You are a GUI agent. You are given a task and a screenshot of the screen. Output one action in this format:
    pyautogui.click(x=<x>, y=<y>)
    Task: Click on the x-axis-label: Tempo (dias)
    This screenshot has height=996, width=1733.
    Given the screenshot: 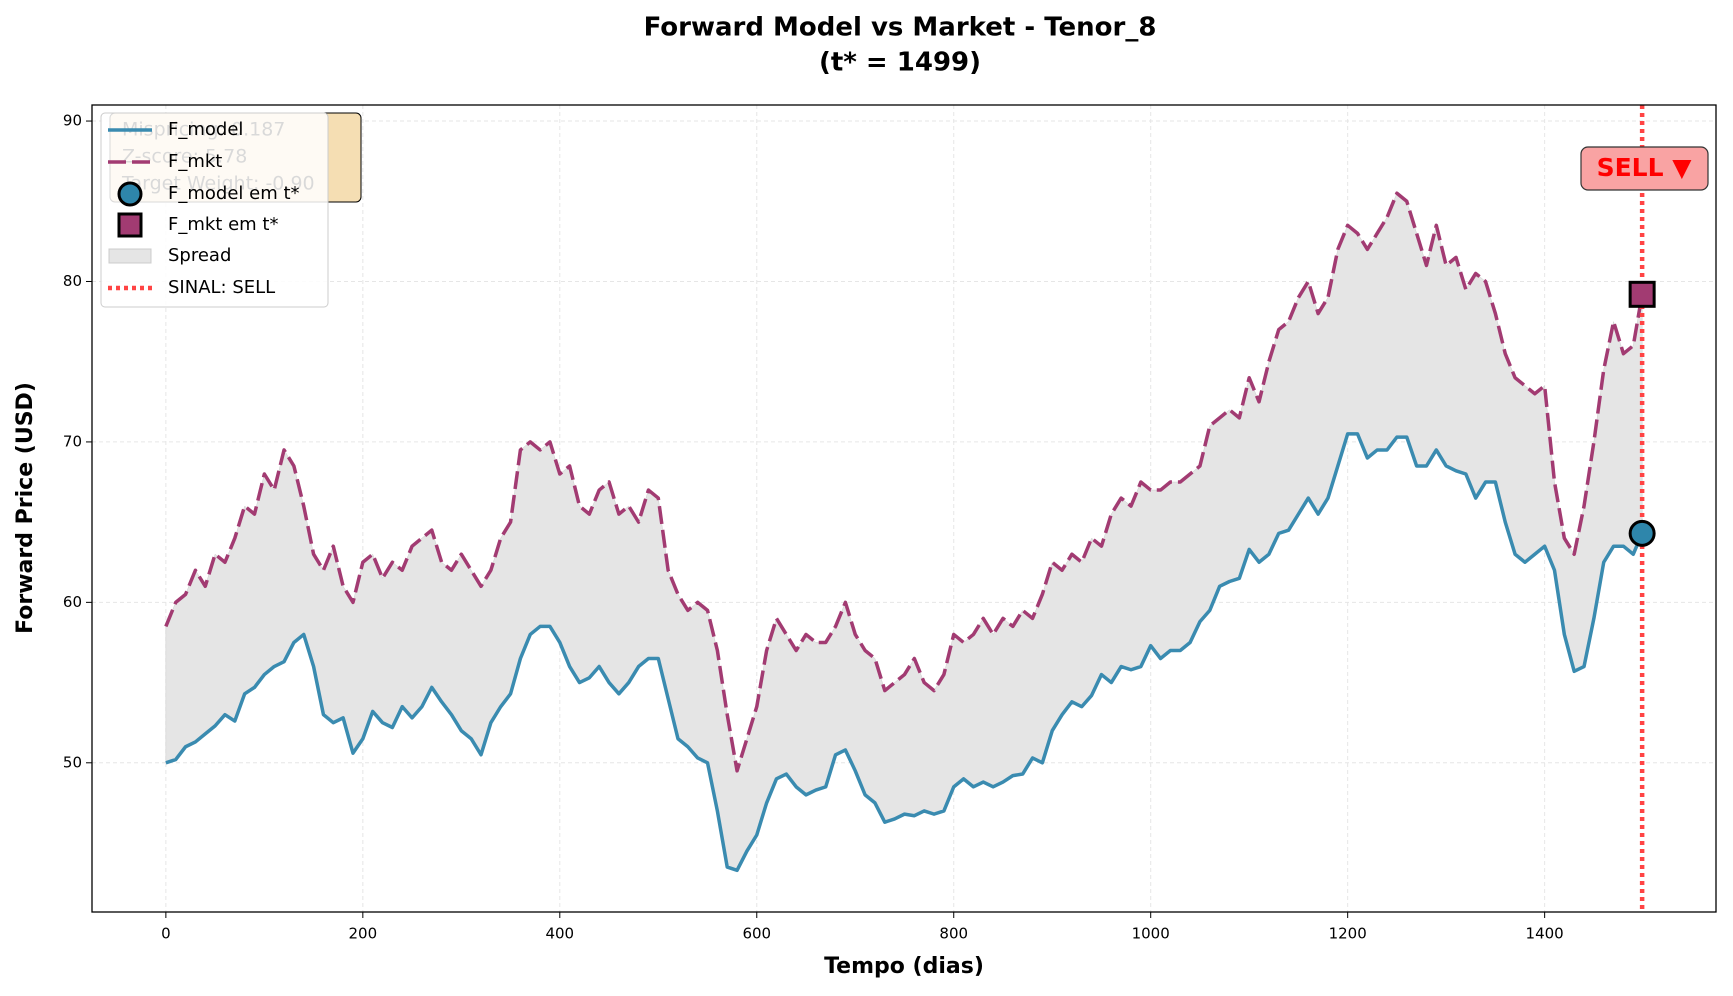 What is the action you would take?
    pyautogui.click(x=904, y=966)
    